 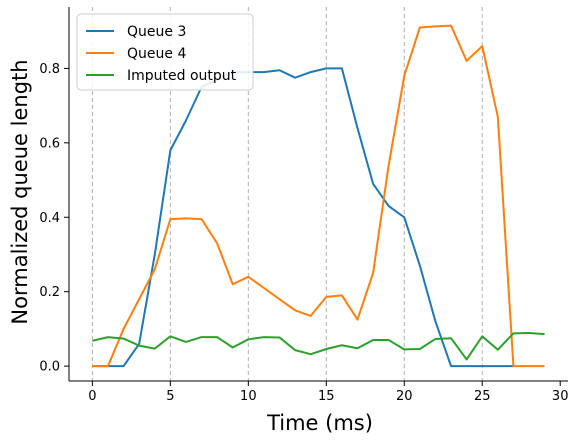 What do you see at coordinates (560, 396) in the screenshot?
I see `x-tick-label: 30` at bounding box center [560, 396].